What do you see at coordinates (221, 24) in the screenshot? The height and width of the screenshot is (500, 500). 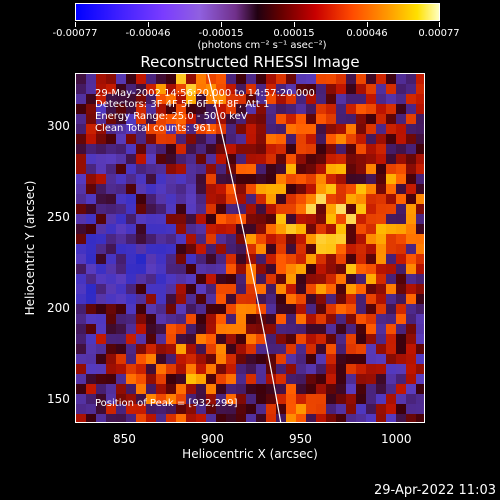 I see `colorbar-tick` at bounding box center [221, 24].